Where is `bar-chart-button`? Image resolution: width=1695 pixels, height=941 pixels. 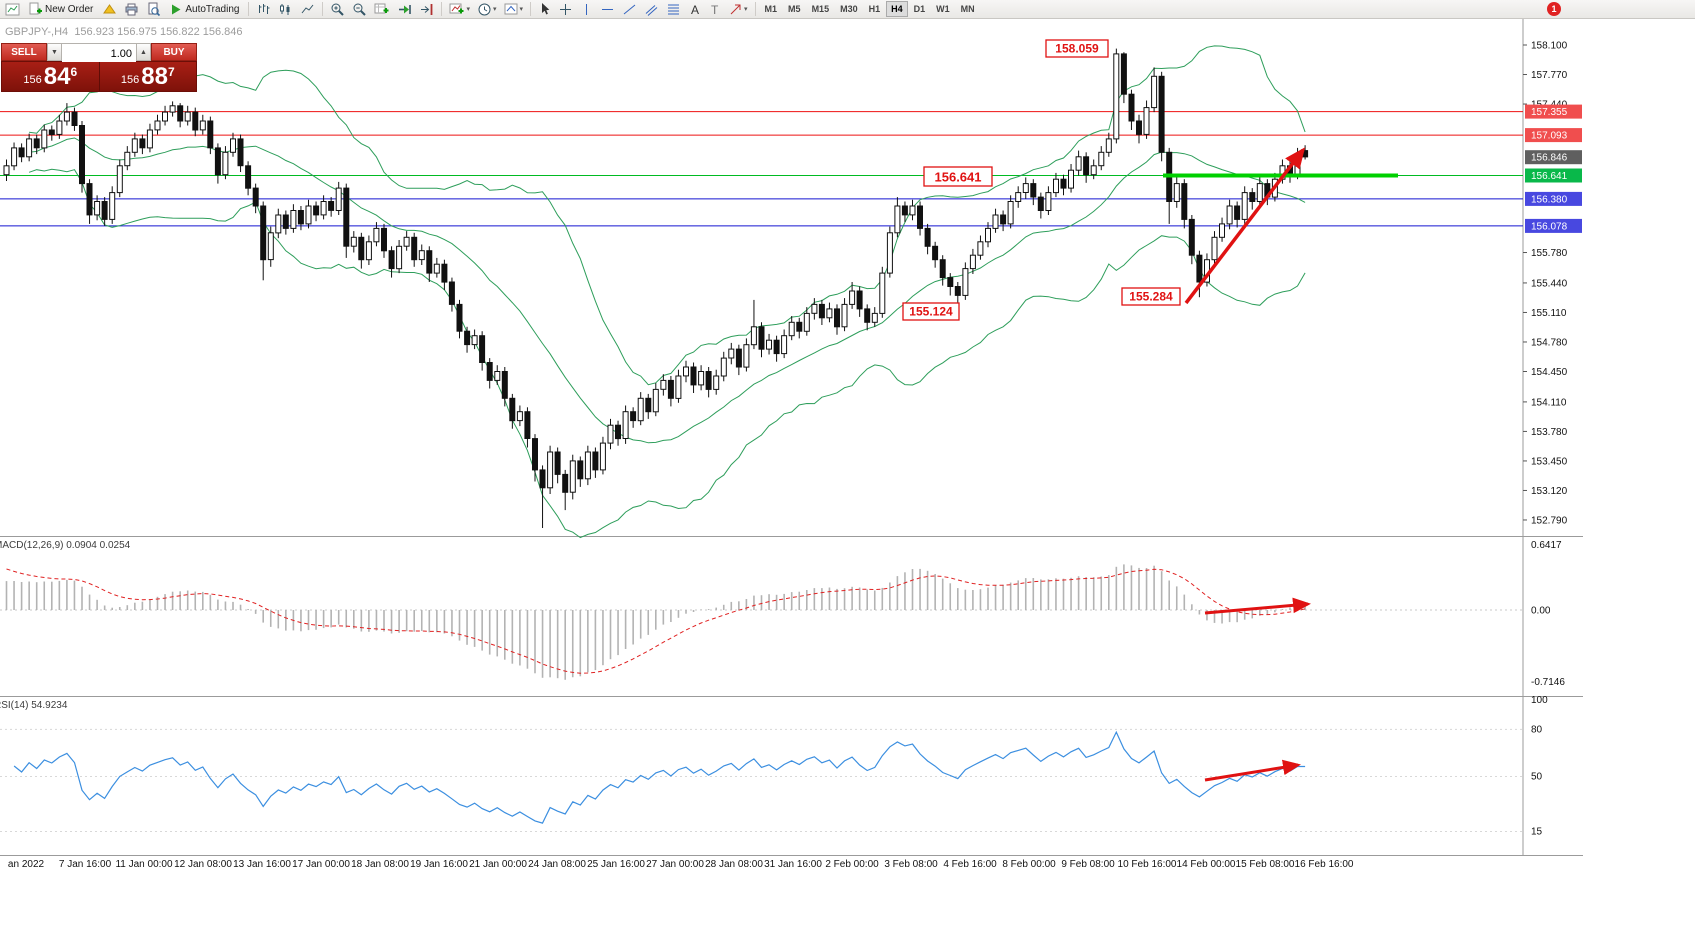 bar-chart-button is located at coordinates (263, 9).